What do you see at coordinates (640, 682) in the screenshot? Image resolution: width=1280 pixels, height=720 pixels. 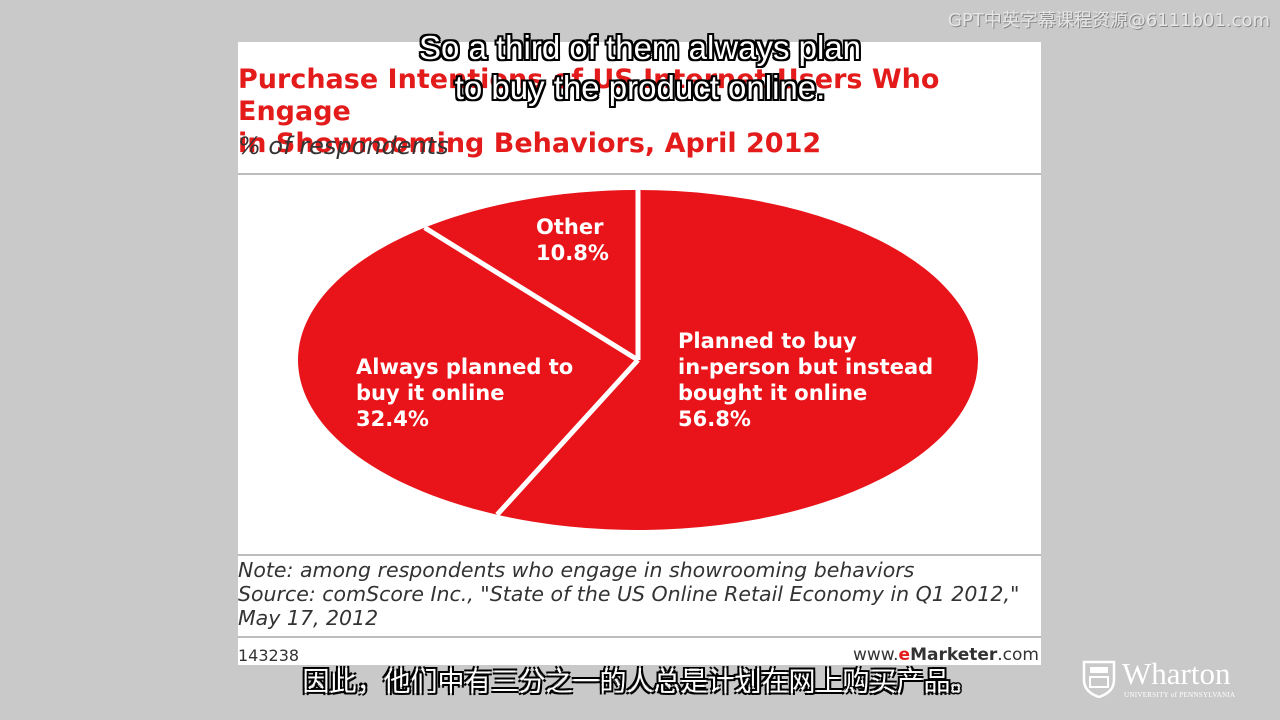 I see `chinese-subtitle: 因此，他们中有三分之一的人总是计划在网上购买产品。` at bounding box center [640, 682].